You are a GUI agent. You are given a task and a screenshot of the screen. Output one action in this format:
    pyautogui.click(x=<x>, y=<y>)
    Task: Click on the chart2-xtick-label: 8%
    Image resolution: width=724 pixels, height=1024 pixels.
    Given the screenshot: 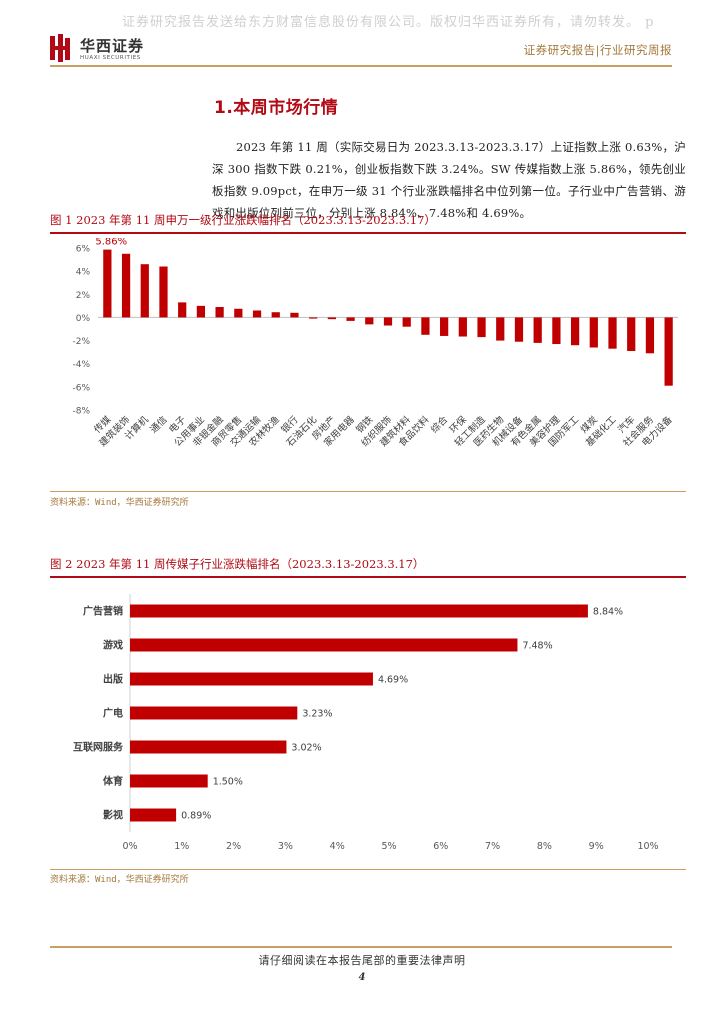 What is the action you would take?
    pyautogui.click(x=544, y=846)
    